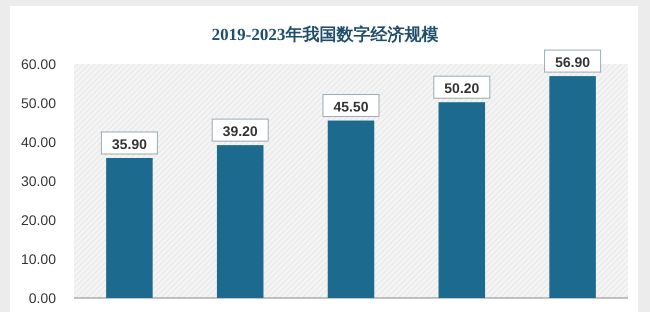  I want to click on y-tick-label: 20.00, so click(38, 220).